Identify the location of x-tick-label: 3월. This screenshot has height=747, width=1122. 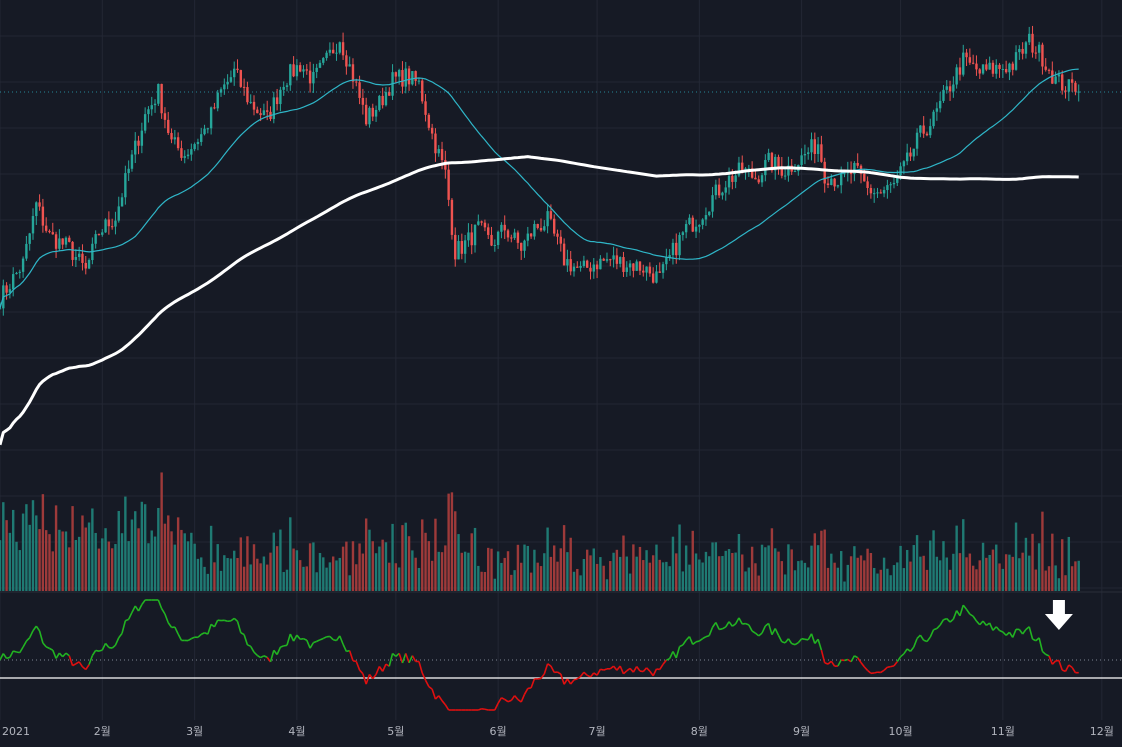
(194, 731).